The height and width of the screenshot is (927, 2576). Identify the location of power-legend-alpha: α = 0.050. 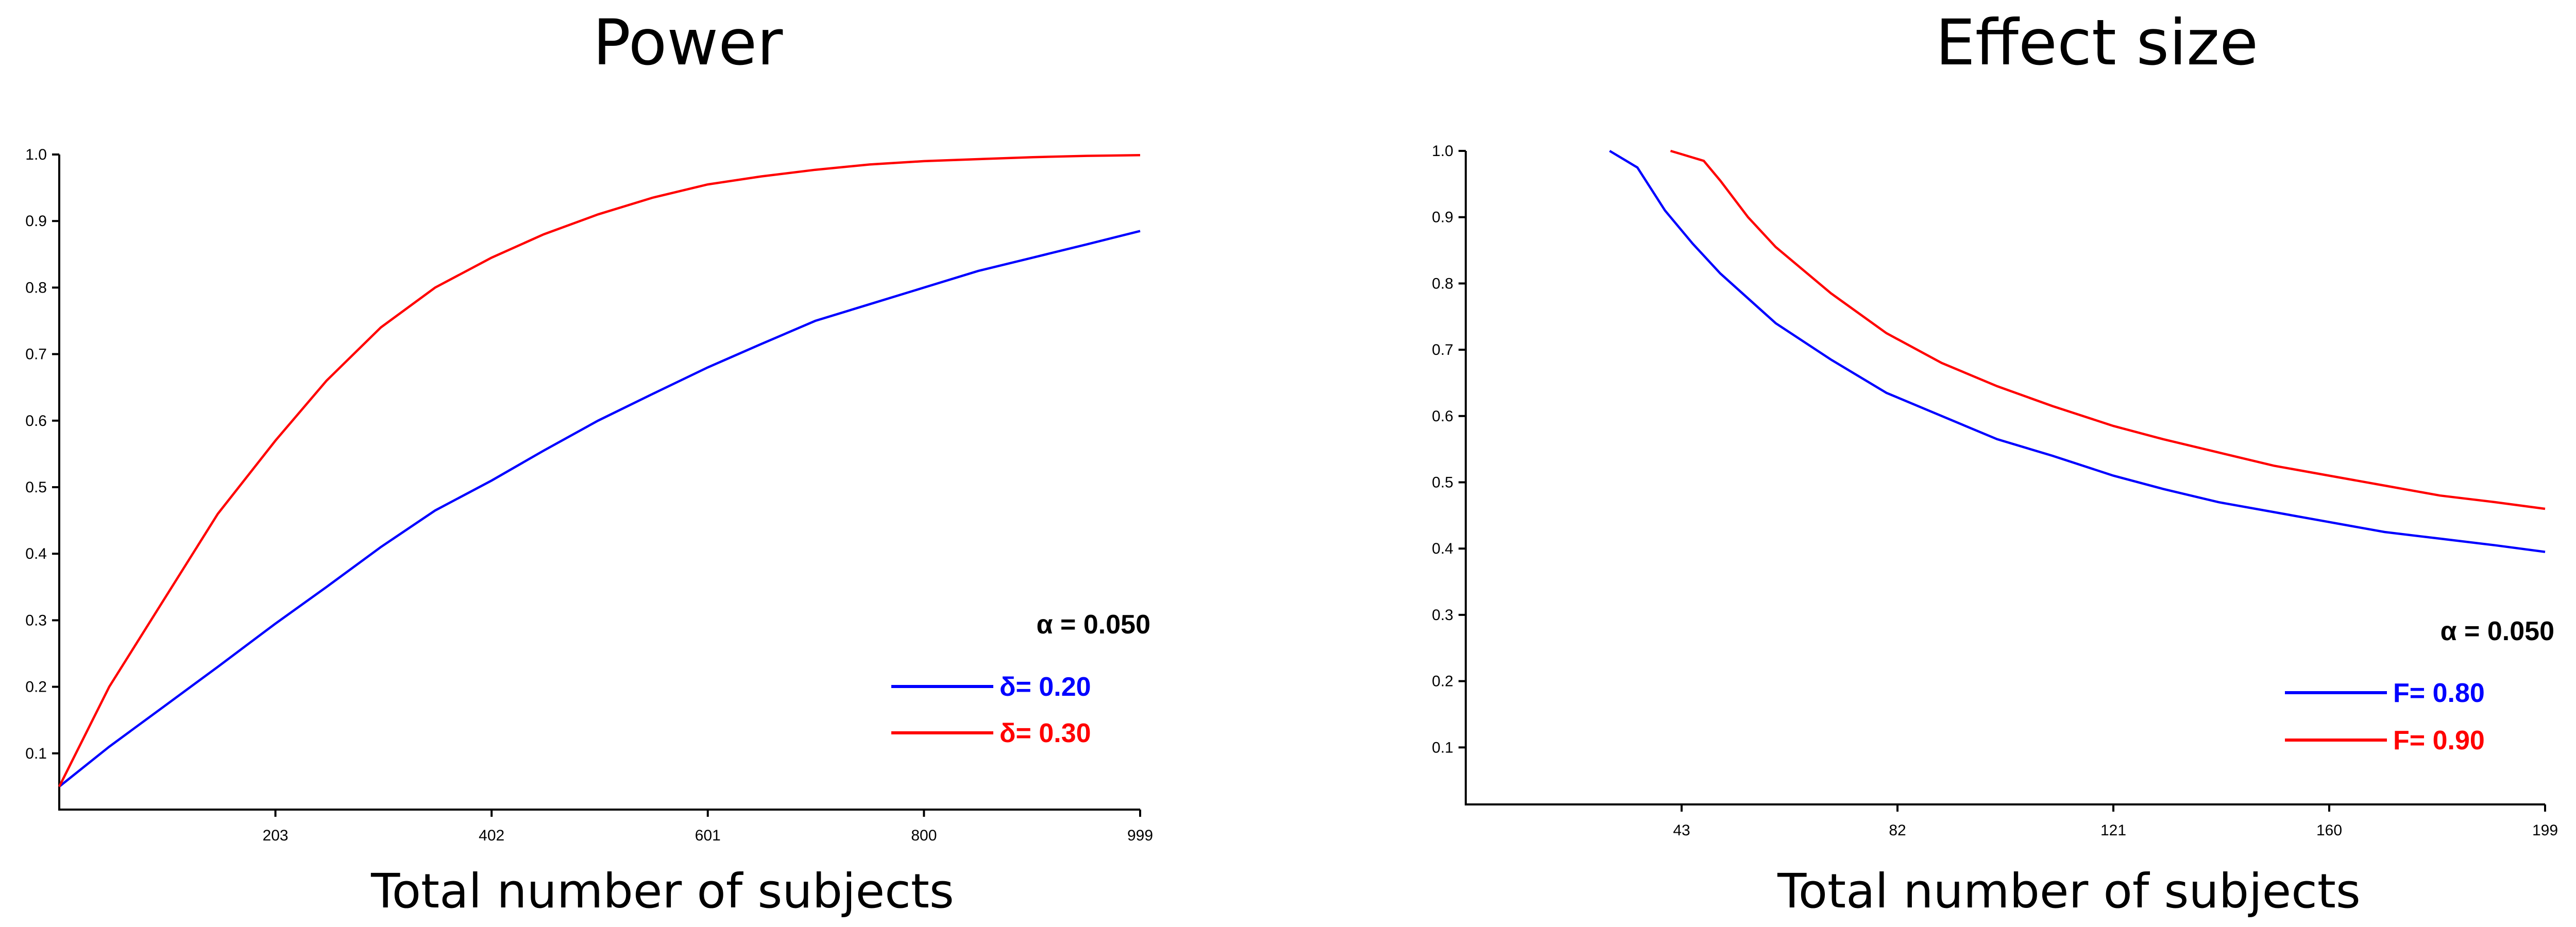
(1093, 625).